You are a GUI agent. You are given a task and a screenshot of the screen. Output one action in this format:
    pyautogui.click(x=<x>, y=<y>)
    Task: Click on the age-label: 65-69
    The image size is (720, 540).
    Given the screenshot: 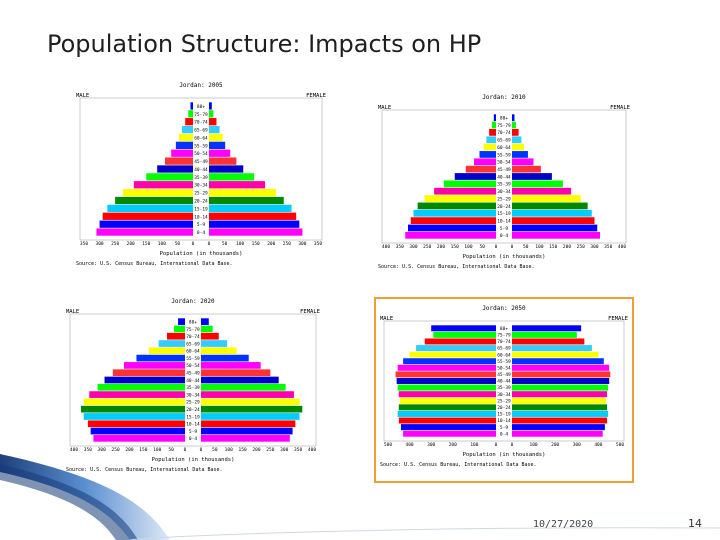 What is the action you would take?
    pyautogui.click(x=193, y=344)
    